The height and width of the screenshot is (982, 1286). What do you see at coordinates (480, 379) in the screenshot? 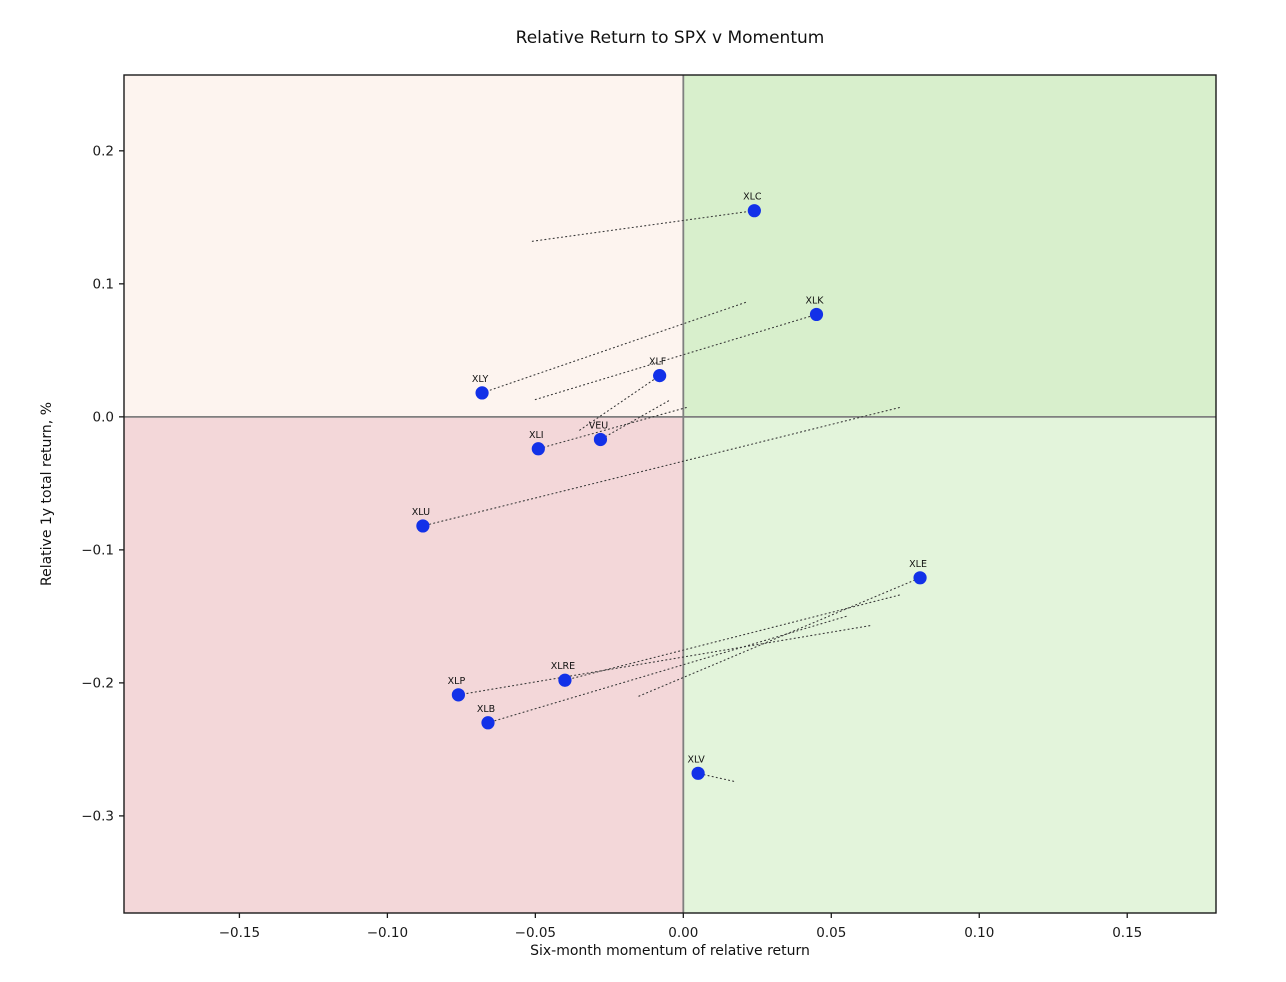
I see `point-label-XLY: XLY` at bounding box center [480, 379].